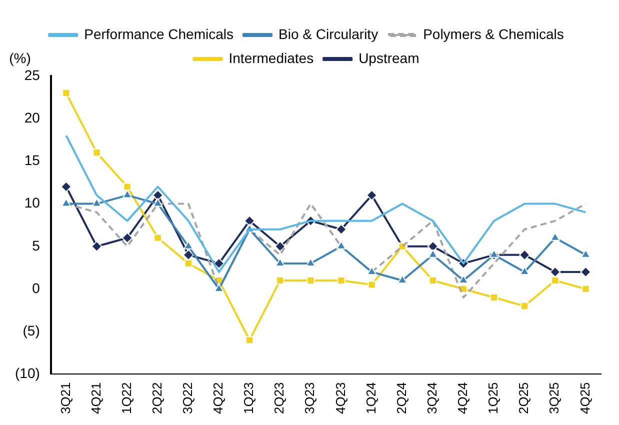 The image size is (619, 425). Describe the element at coordinates (218, 398) in the screenshot. I see `x-tick-label: 4Q22` at that location.